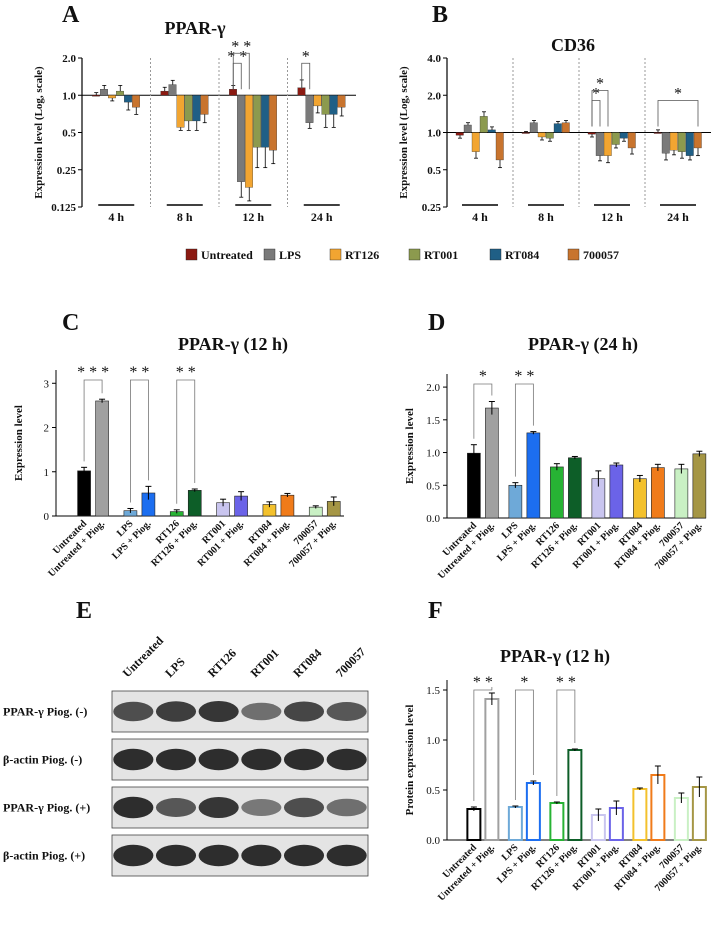 This screenshot has height=944, width=713. Describe the element at coordinates (434, 59) in the screenshot. I see `y-tick-label: 4.0` at that location.